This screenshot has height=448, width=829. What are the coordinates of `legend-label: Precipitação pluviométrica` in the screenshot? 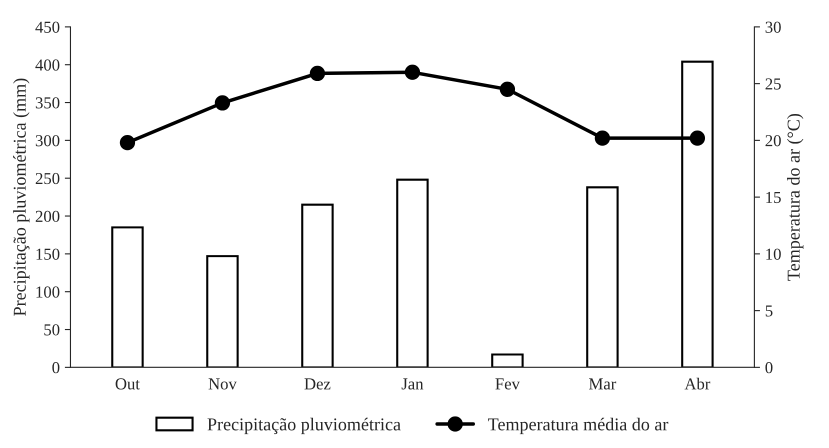 It's located at (304, 426).